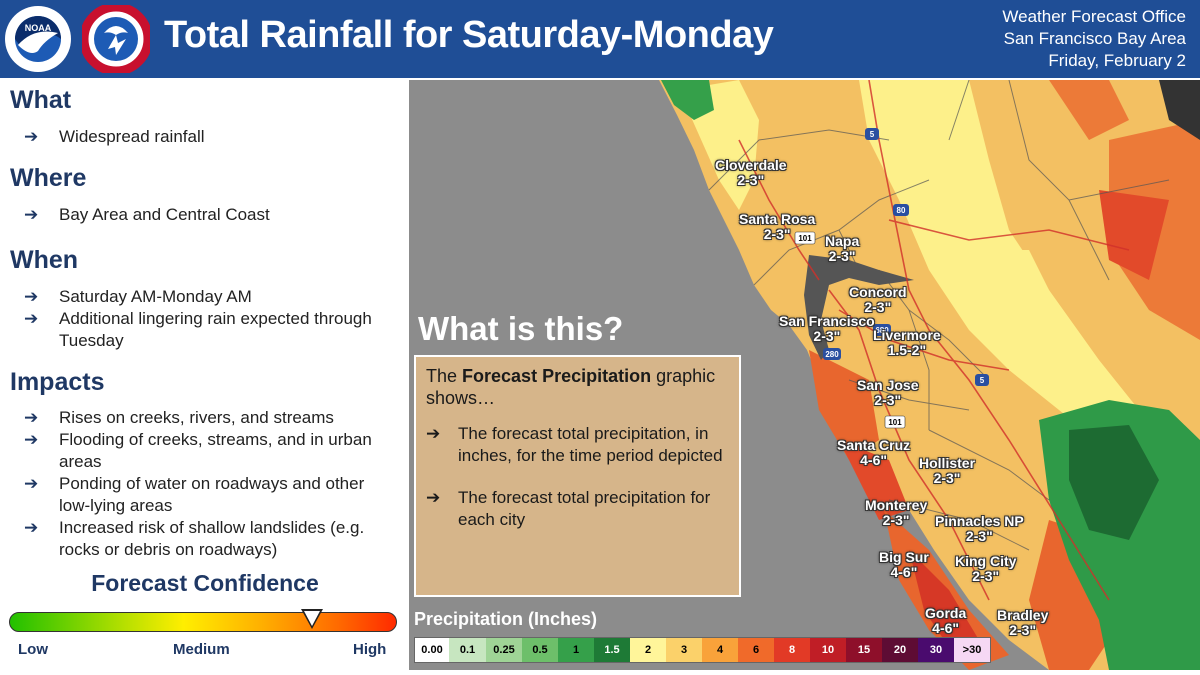  I want to click on city-label-bradley: Bradley 2-3", so click(1023, 622).